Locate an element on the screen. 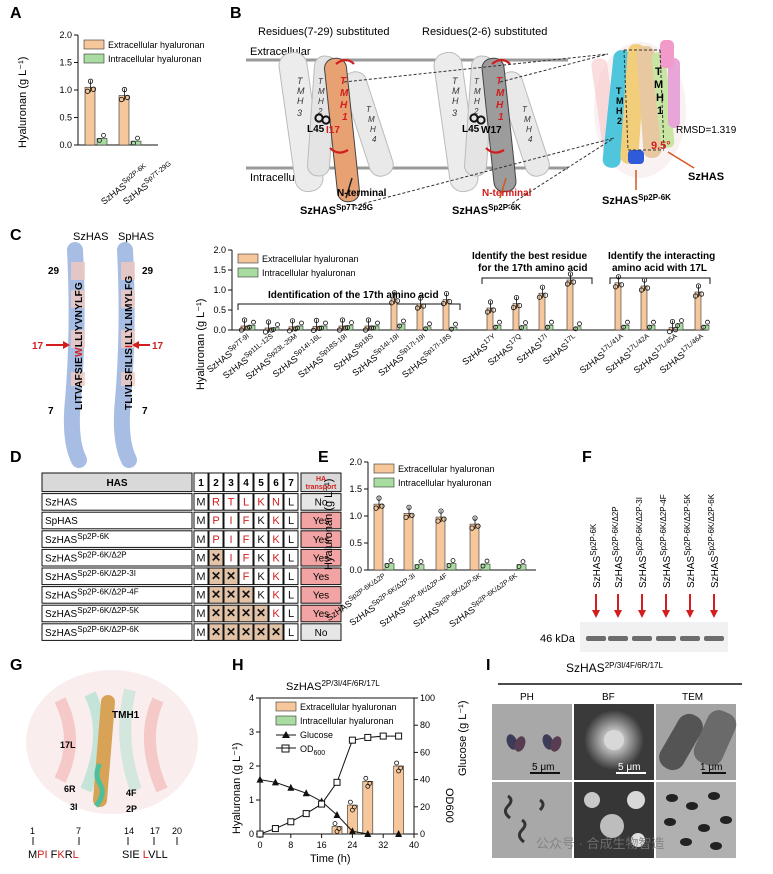 The image size is (773, 874). panel-h-title: SzHAS2P/3I/4F/6R/17L is located at coordinates (333, 686).